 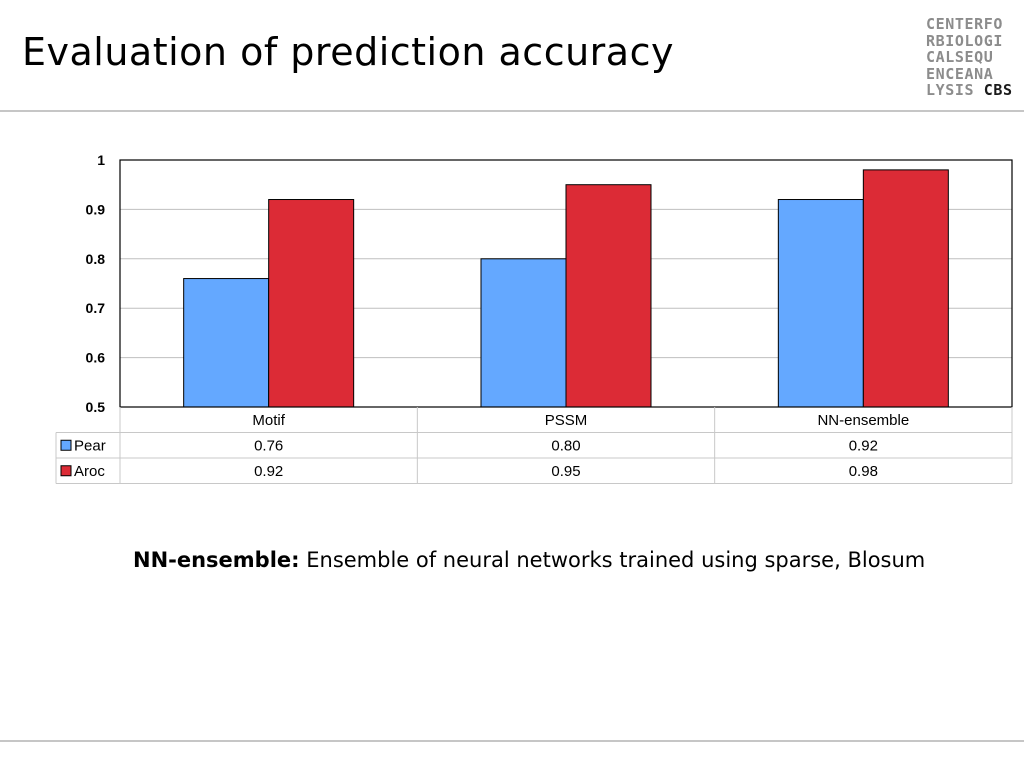 I want to click on data-label: 0.95, so click(x=565, y=471).